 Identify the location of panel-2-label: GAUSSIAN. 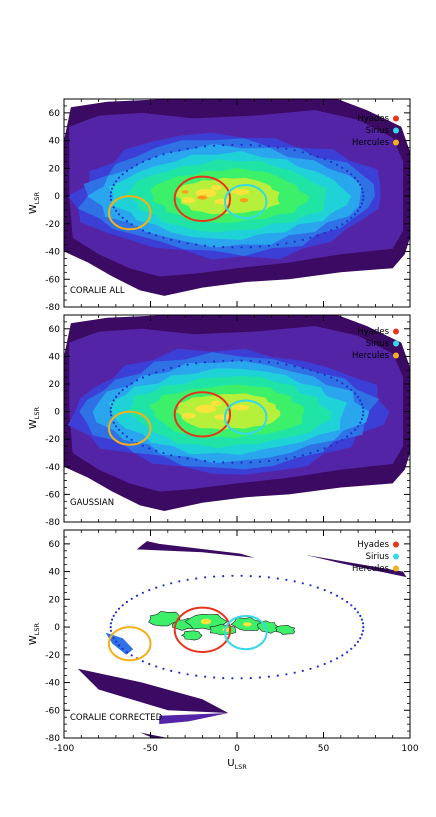
(92, 503).